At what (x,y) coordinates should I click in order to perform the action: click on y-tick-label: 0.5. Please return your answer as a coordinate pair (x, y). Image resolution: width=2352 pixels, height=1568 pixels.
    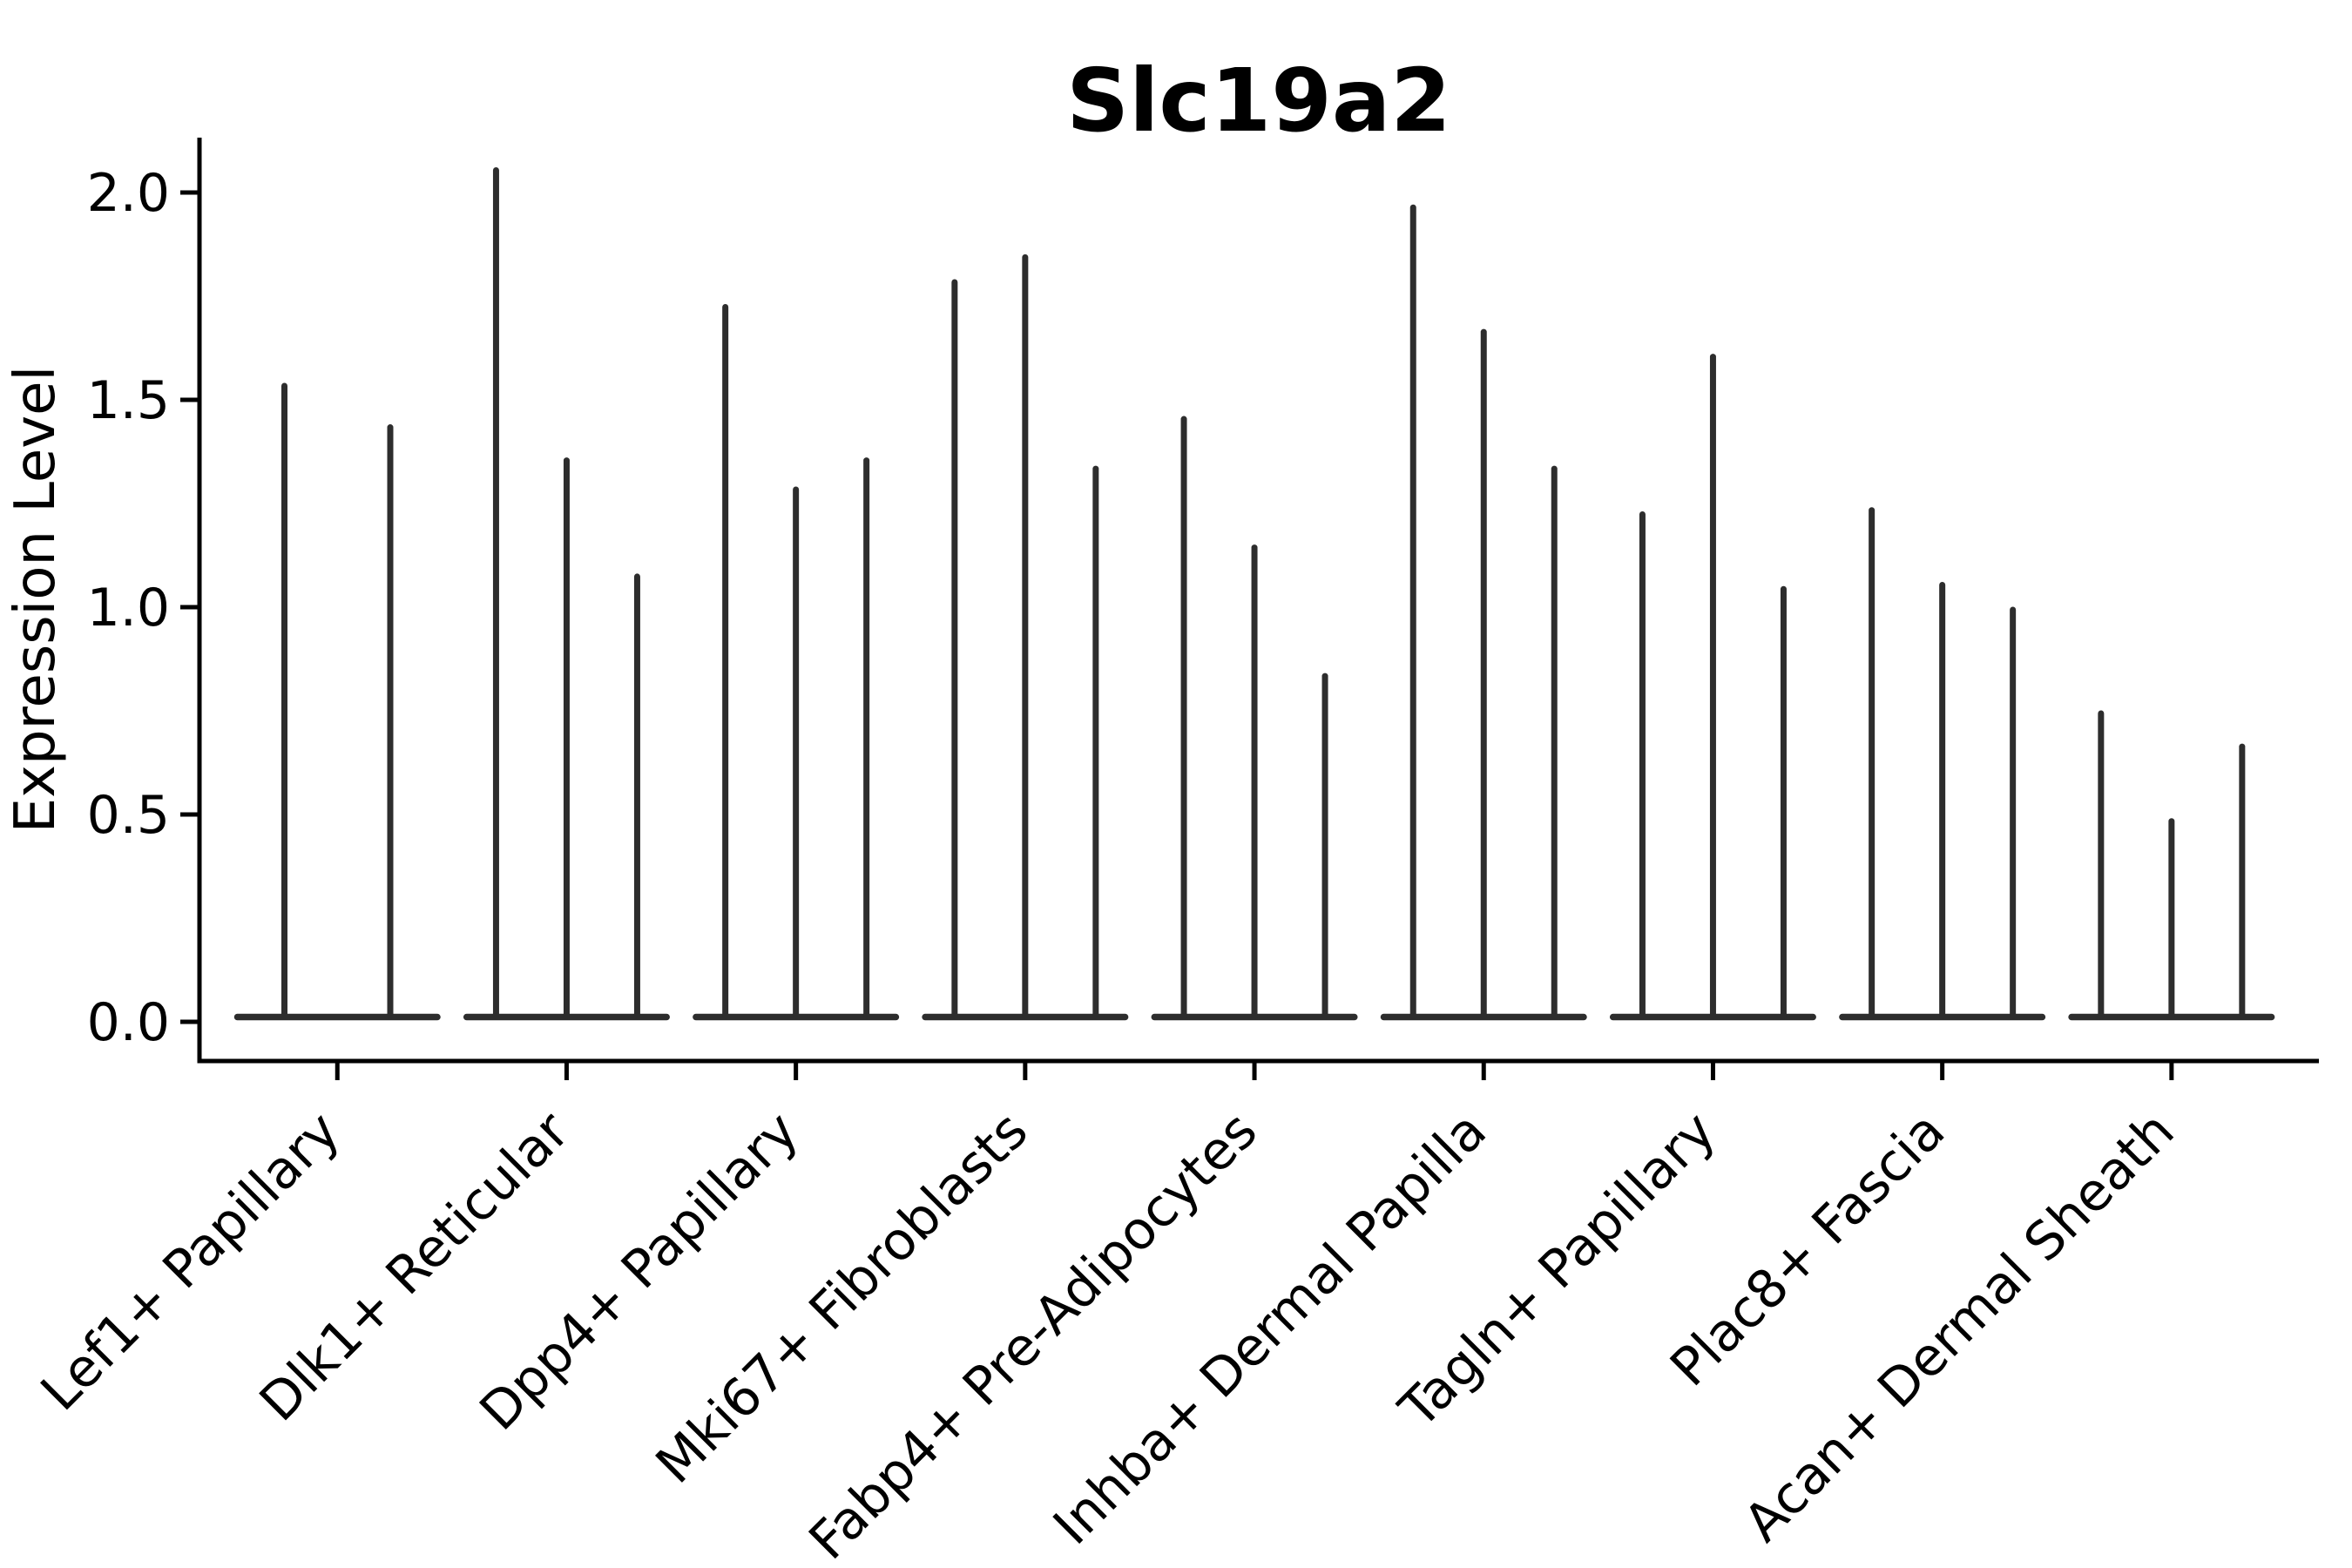
    Looking at the image, I should click on (129, 815).